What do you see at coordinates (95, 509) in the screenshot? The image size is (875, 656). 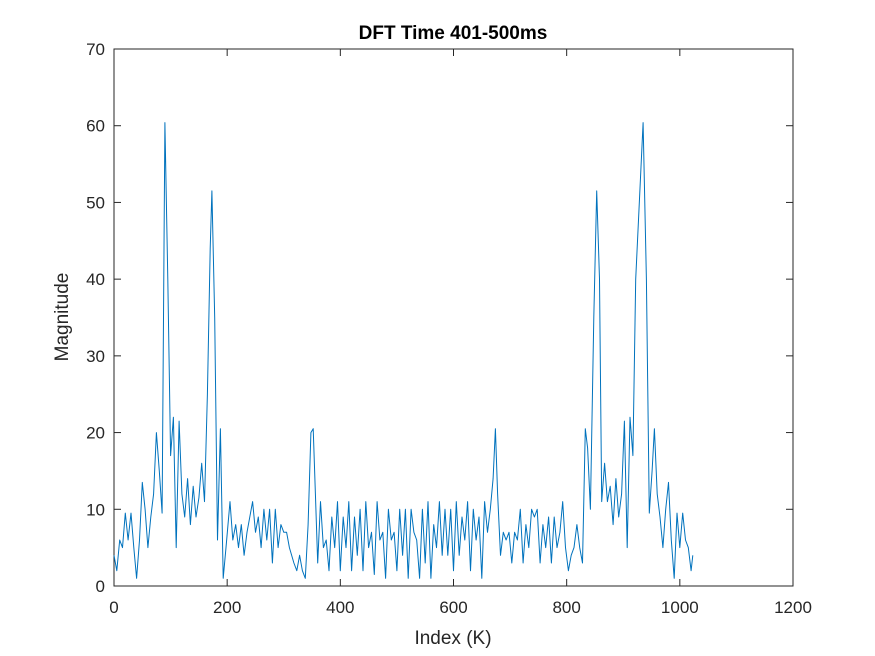 I see `y-tick-label: 10` at bounding box center [95, 509].